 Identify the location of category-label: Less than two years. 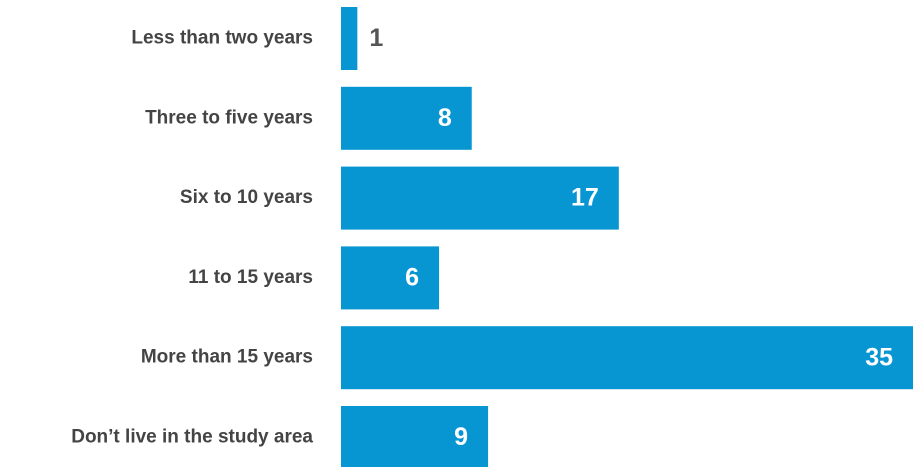
(222, 38).